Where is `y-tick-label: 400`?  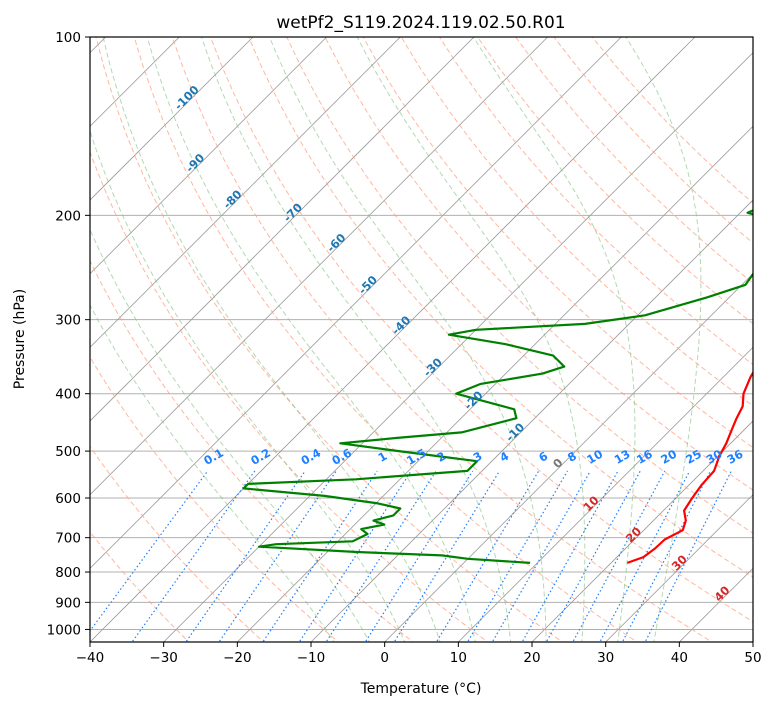 y-tick-label: 400 is located at coordinates (68, 395).